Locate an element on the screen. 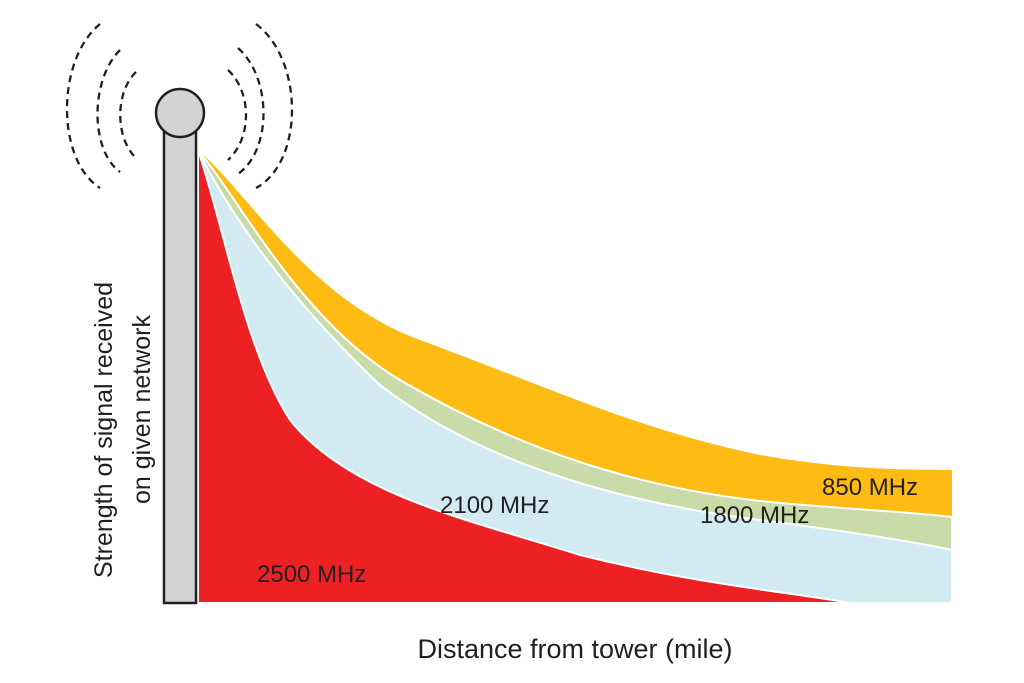  label-1800mhz: 1800 MHz is located at coordinates (754, 515).